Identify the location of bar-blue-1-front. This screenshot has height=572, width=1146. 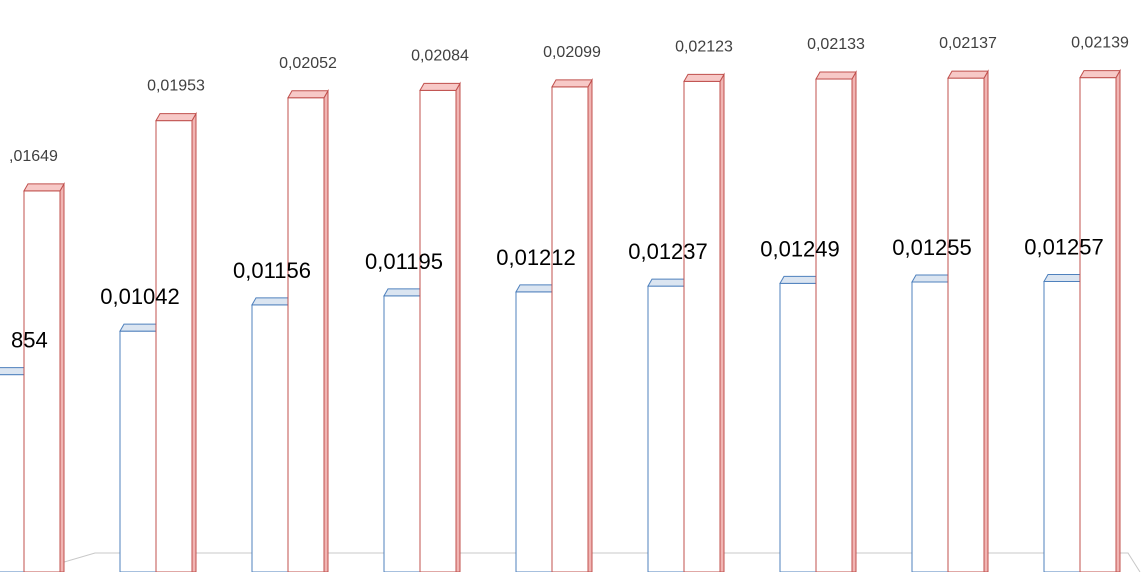
(12, 473).